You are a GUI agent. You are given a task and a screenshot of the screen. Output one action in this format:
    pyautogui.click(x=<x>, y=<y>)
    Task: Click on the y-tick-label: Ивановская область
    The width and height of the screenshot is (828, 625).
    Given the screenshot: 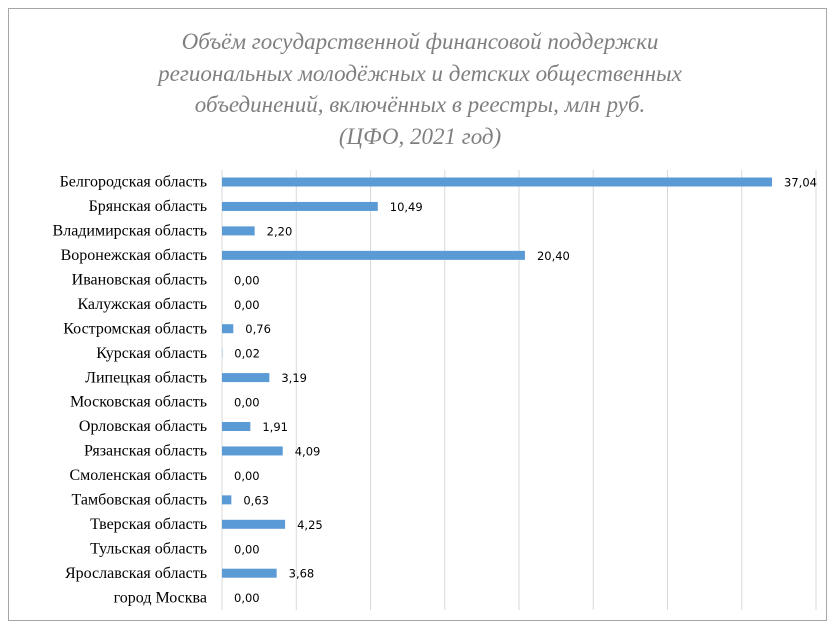 What is the action you would take?
    pyautogui.click(x=139, y=279)
    